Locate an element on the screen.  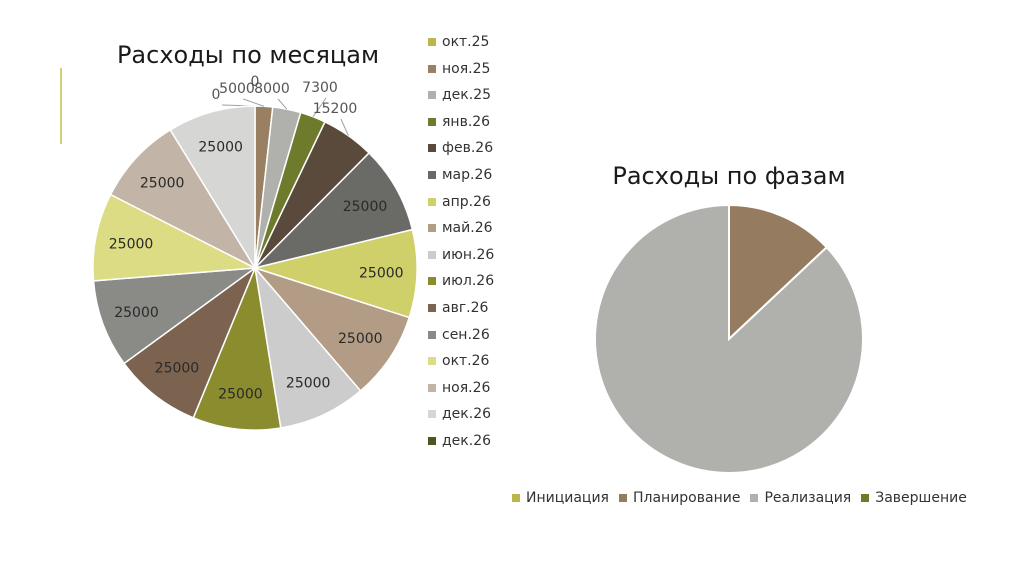
legend-label: фев.26 is located at coordinates (468, 148).